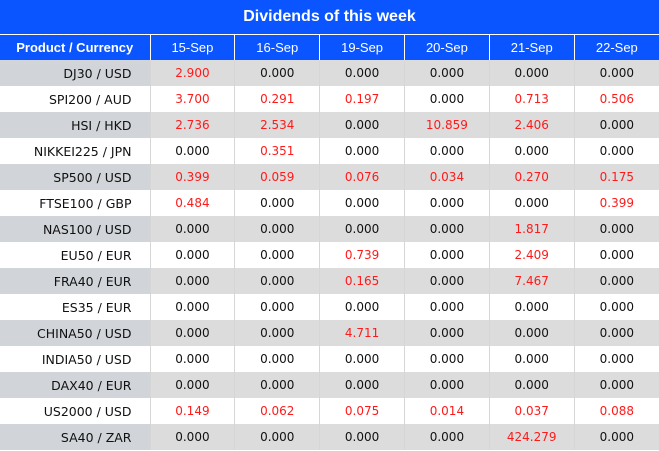  I want to click on product-cell: SPI200 / AUD, so click(90, 99).